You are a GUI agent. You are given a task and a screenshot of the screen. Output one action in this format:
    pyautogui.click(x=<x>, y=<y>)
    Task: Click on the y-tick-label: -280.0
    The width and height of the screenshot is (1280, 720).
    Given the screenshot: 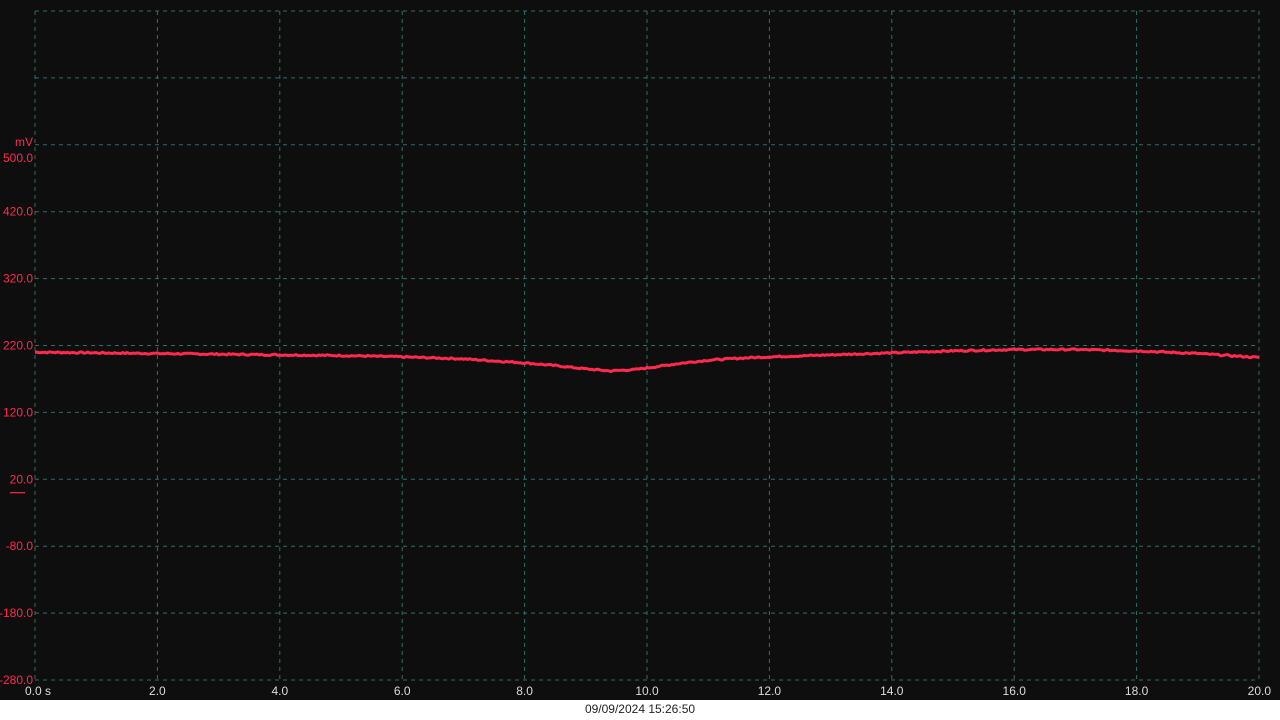 What is the action you would take?
    pyautogui.click(x=16, y=680)
    